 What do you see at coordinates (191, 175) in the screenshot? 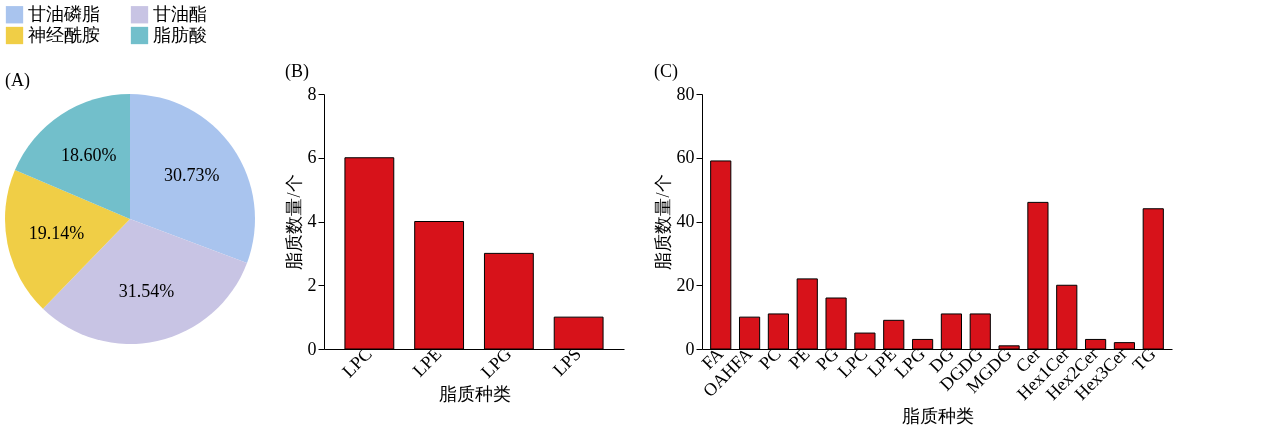
I see `data-label: 30.73%` at bounding box center [191, 175].